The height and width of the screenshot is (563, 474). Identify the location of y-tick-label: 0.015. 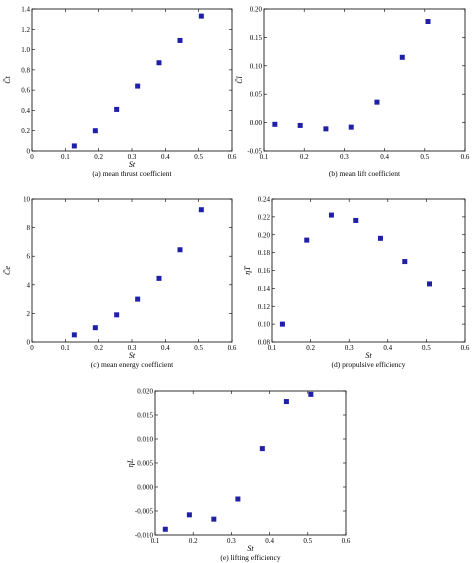
(145, 416).